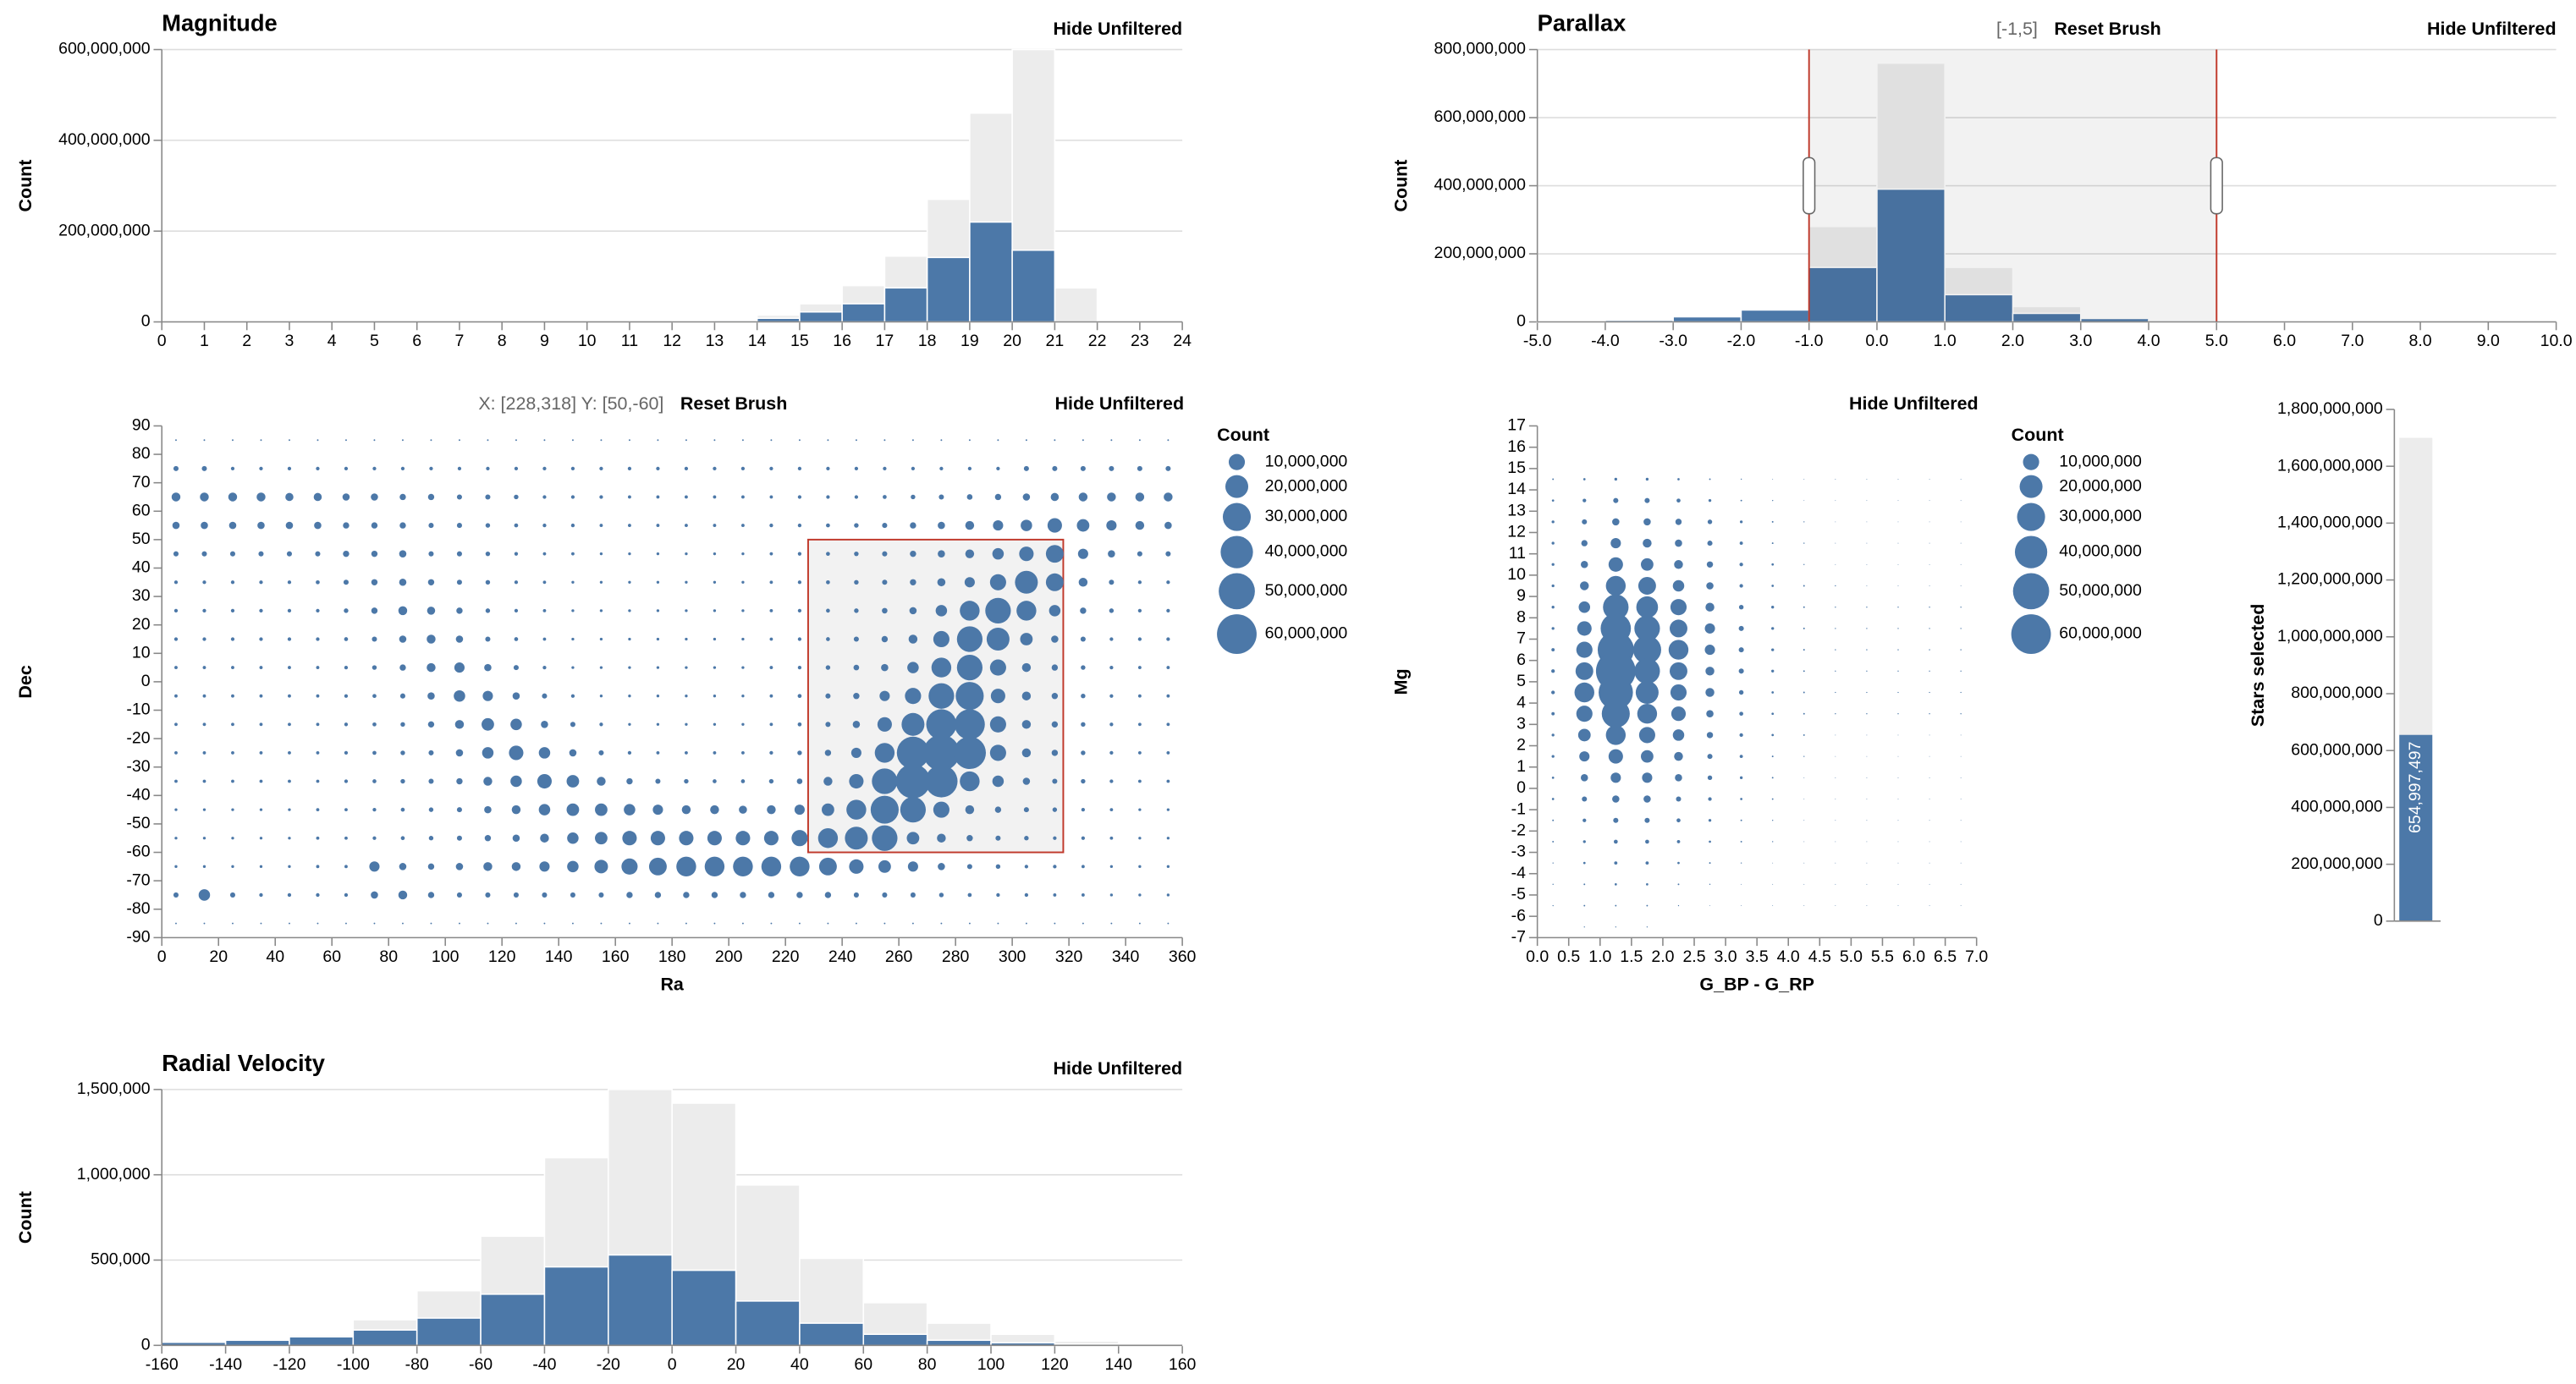 This screenshot has height=1384, width=2576. Describe the element at coordinates (1012, 341) in the screenshot. I see `x-tick-label: 20` at that location.